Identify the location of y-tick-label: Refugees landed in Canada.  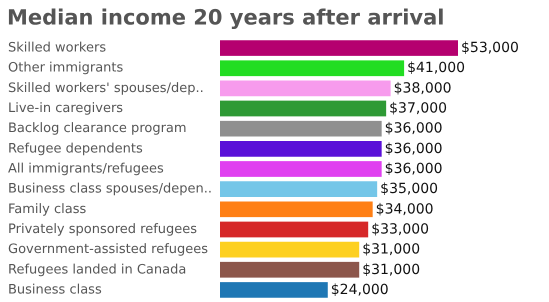
(97, 270).